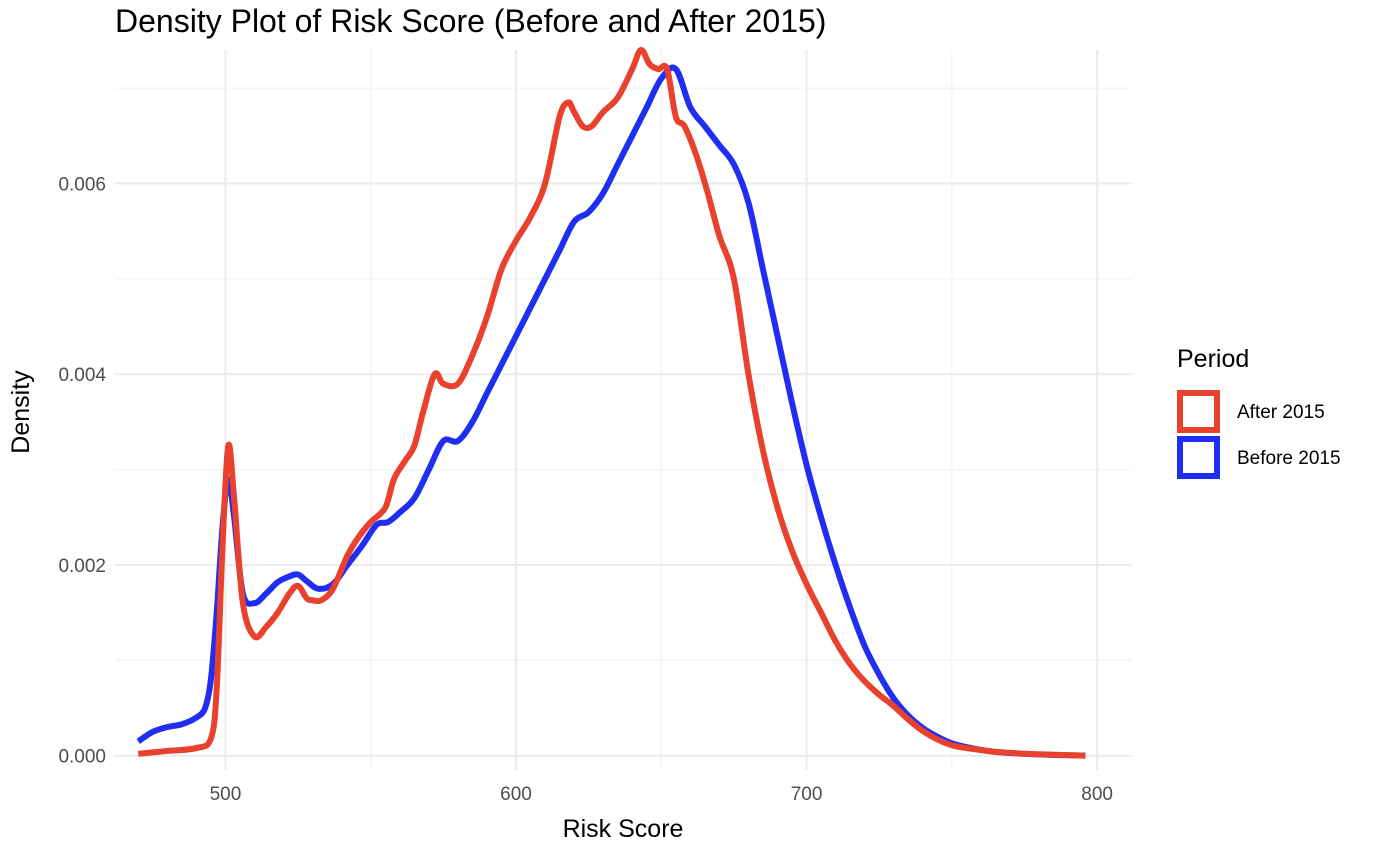  Describe the element at coordinates (1198, 411) in the screenshot. I see `legend-key-after-2015` at that location.